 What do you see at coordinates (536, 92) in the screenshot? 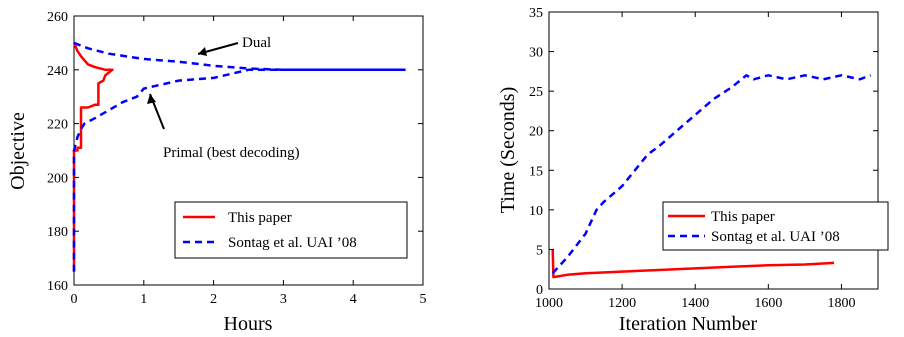
I see `right-ytick-label: 25` at bounding box center [536, 92].